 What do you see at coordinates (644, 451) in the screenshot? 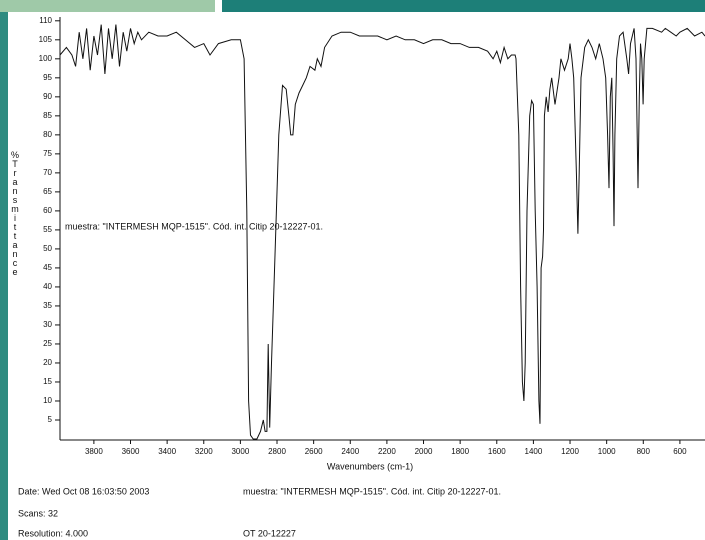
I see `x-tick-label: 800` at bounding box center [644, 451].